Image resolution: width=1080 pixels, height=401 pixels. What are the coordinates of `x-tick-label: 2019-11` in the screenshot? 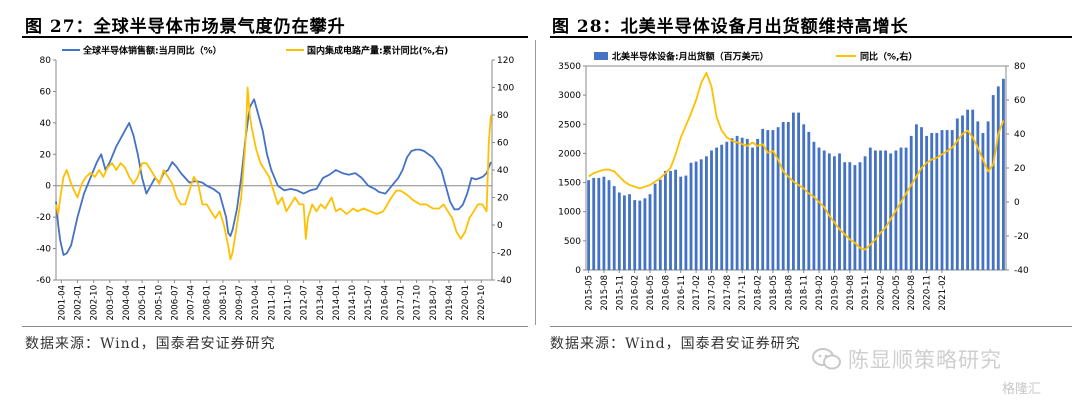 It's located at (866, 293).